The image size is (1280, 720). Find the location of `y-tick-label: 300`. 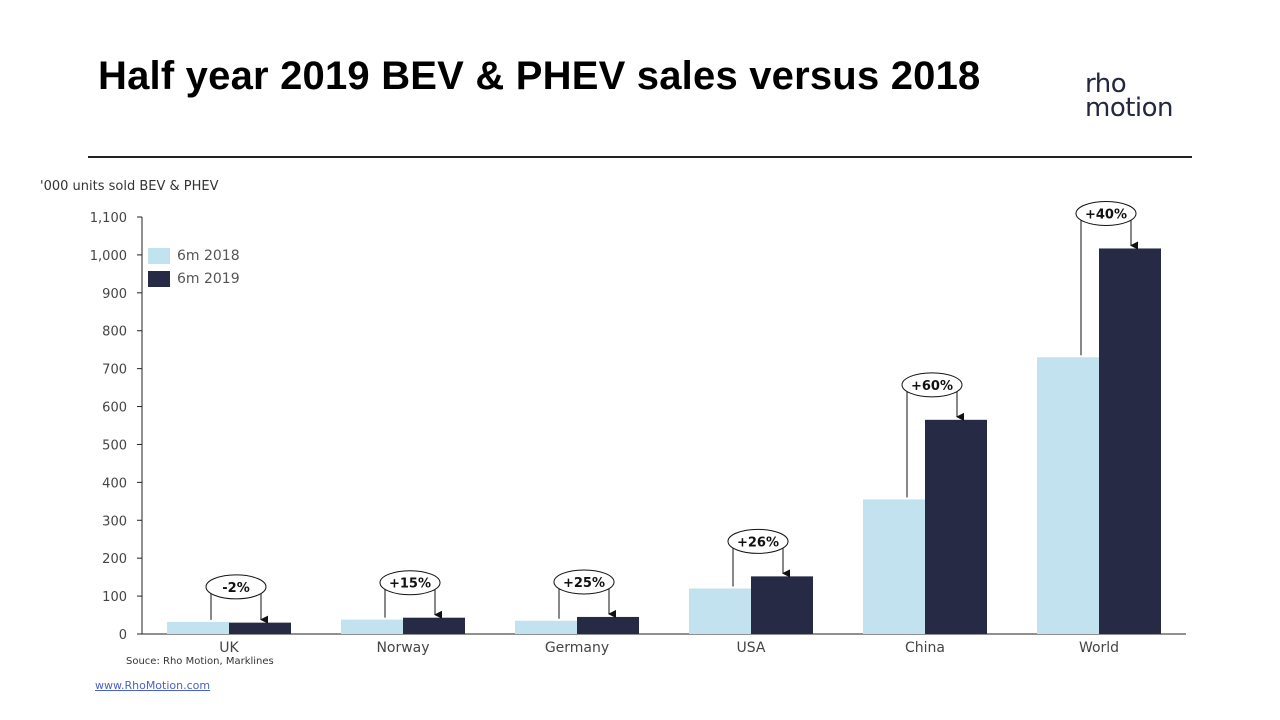

y-tick-label: 300 is located at coordinates (114, 521).